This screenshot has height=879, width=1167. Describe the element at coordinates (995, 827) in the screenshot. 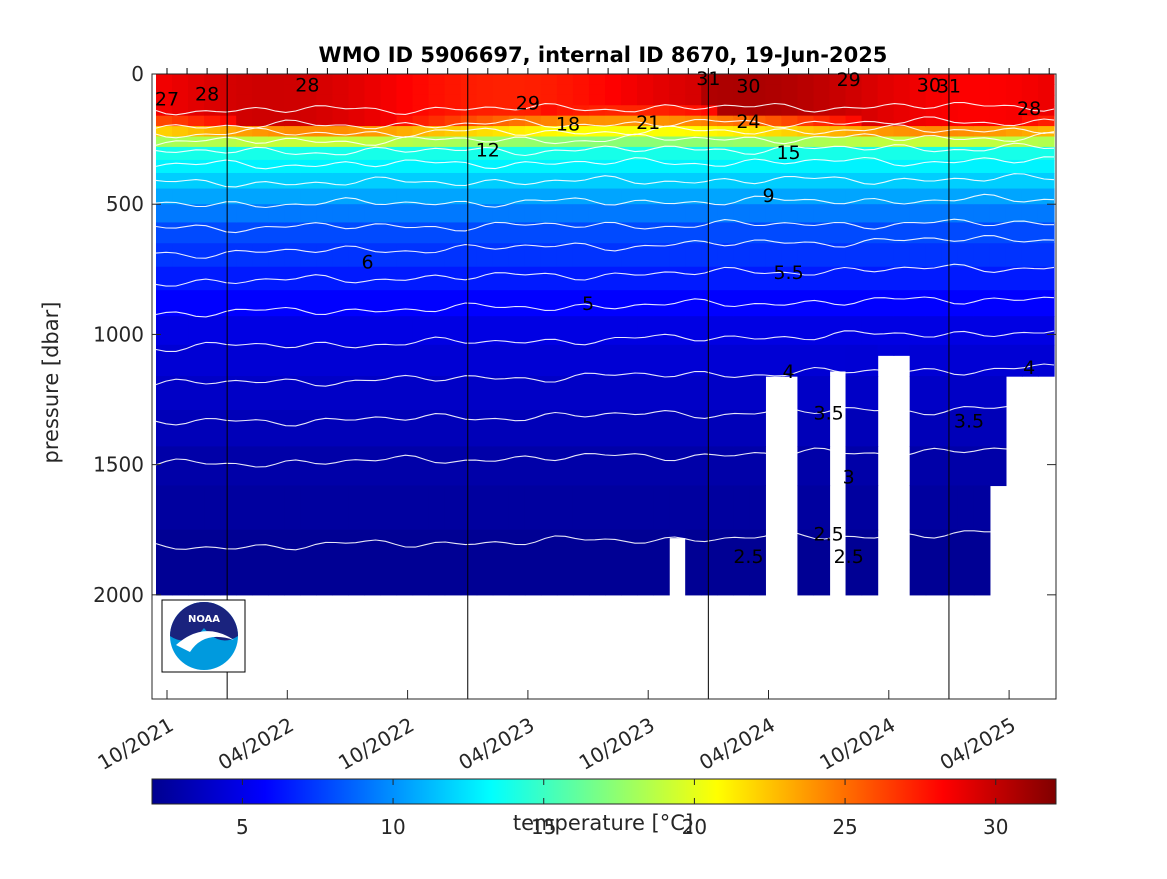

I see `colorbar-tick-label: 30` at that location.